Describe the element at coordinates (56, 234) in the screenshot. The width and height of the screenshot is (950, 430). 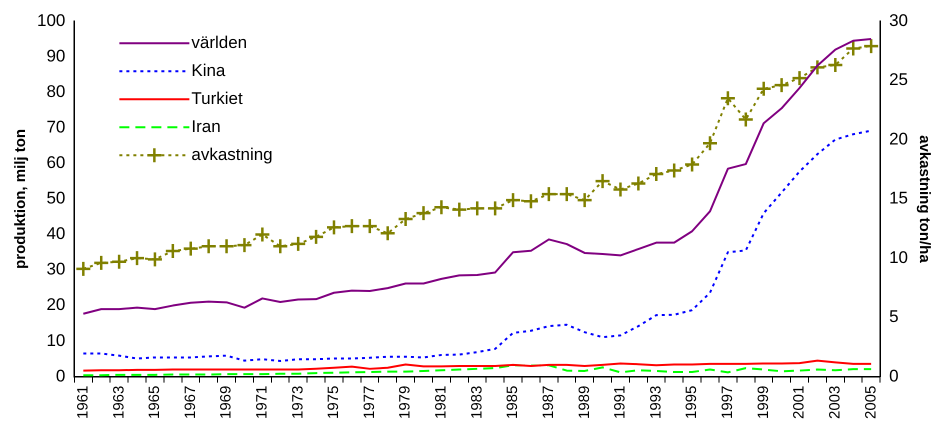
I see `y-tick-label: 40` at that location.